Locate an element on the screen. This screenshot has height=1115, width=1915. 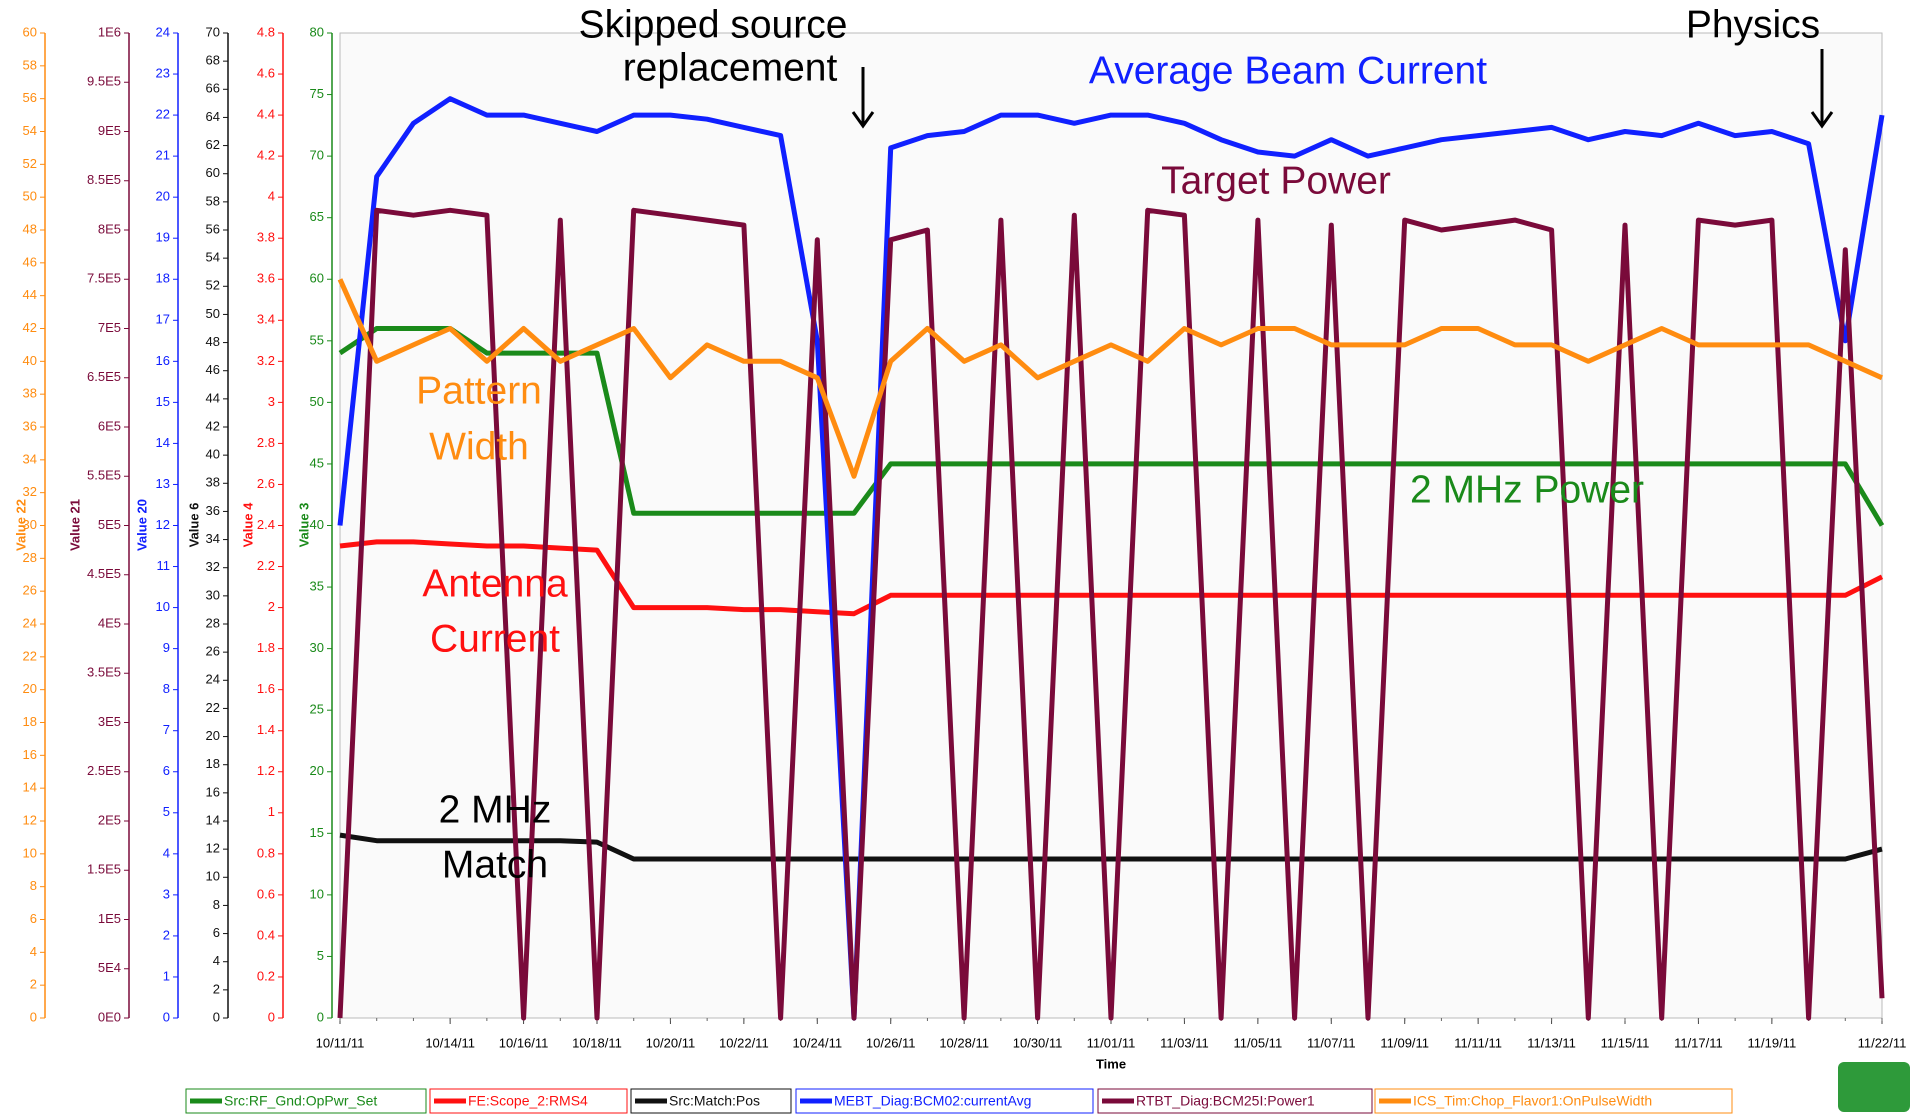
annotation: Target Power is located at coordinates (1276, 180).